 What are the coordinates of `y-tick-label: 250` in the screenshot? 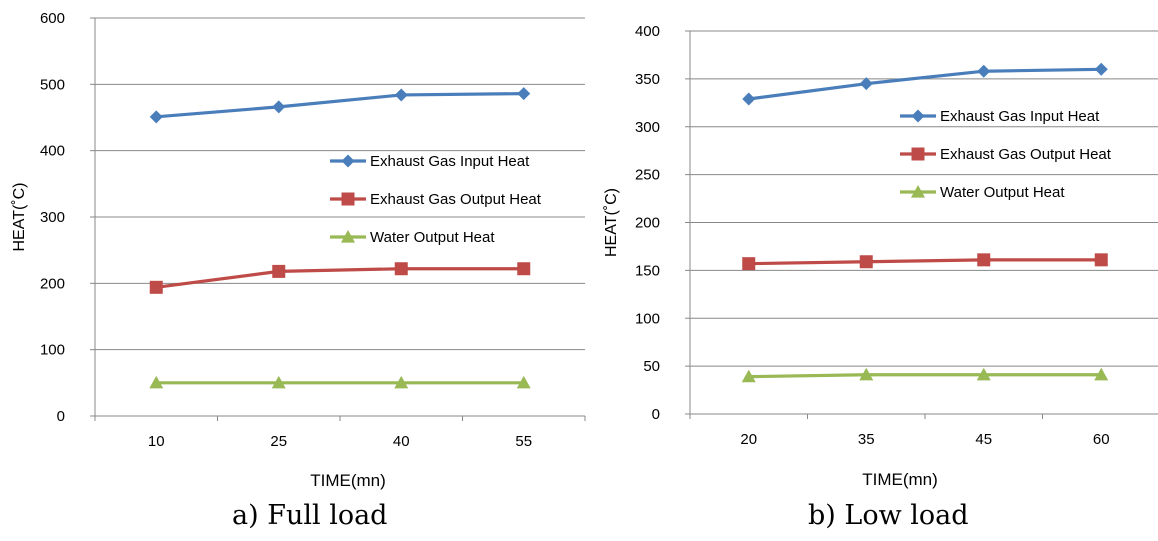 It's located at (647, 175).